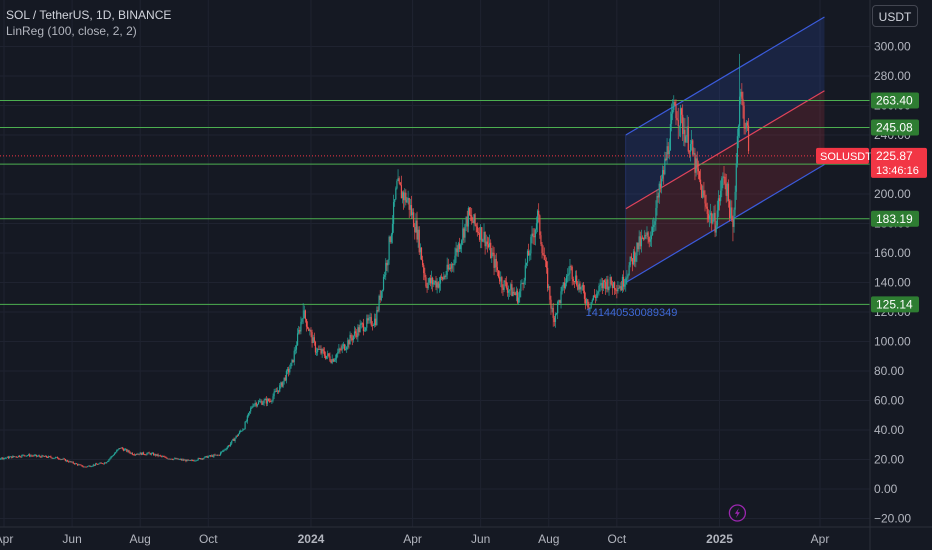 The height and width of the screenshot is (550, 932). Describe the element at coordinates (895, 304) in the screenshot. I see `level-price-tag: 125.14` at that location.